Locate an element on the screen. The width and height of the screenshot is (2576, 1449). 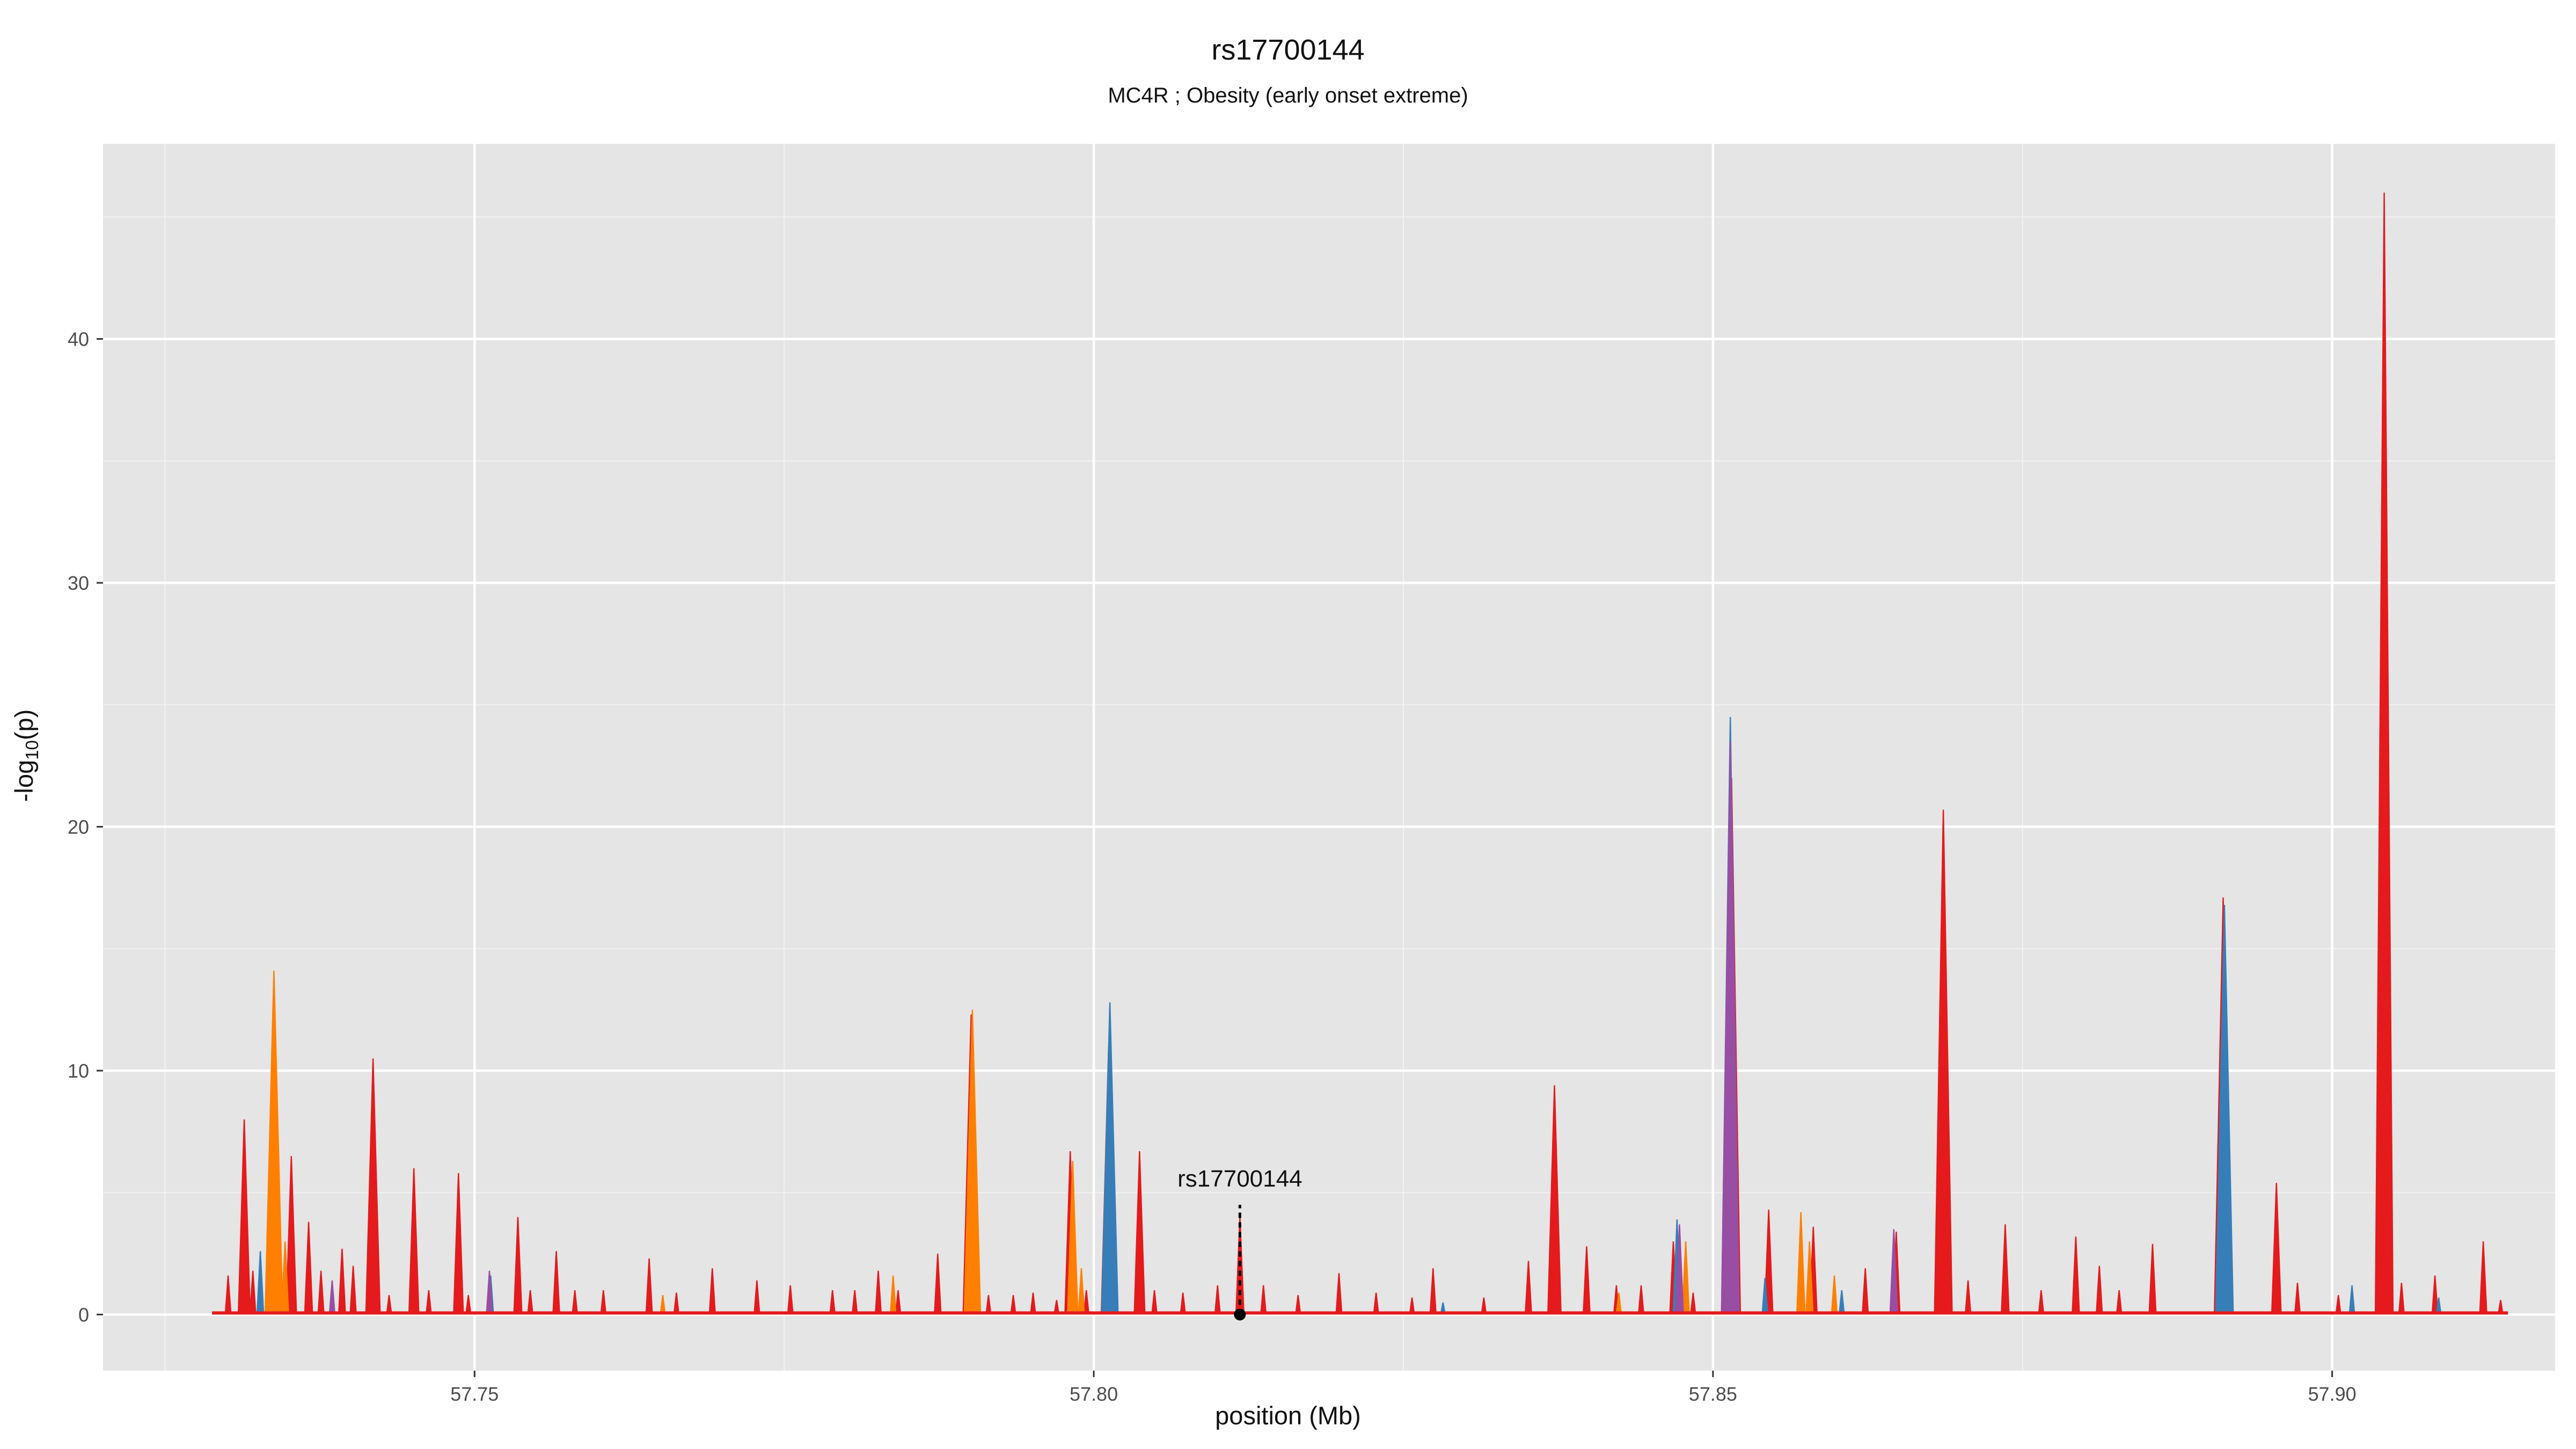
y-tick-label: 30 is located at coordinates (78, 583).